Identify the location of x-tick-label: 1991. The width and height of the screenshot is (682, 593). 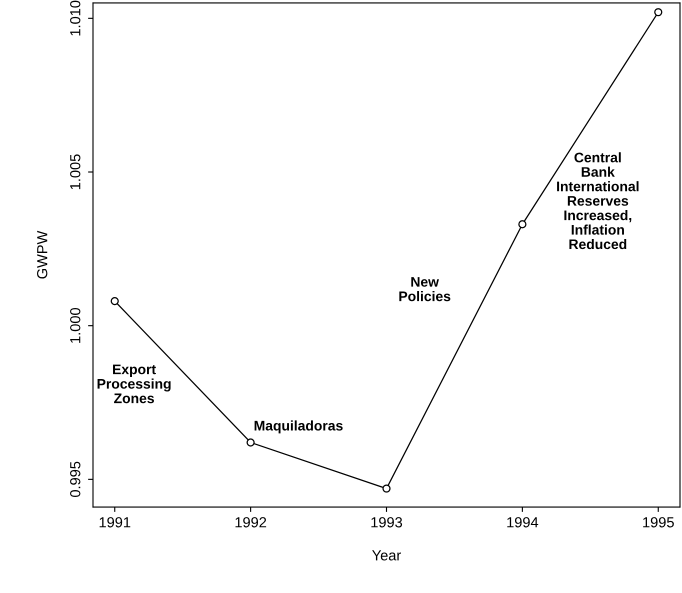
(115, 522).